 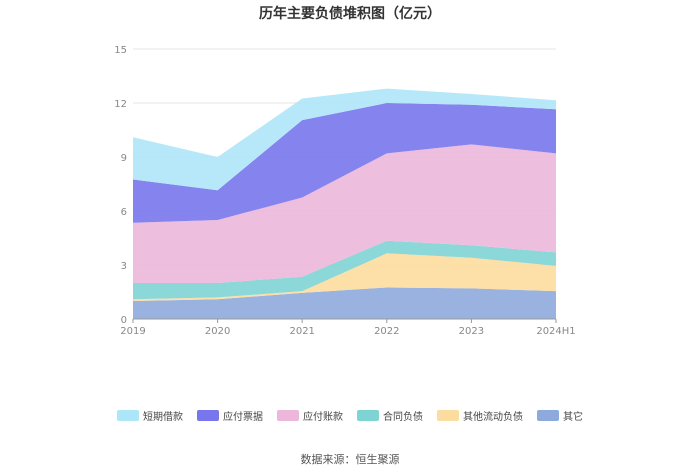 I want to click on legend-label: 应付票据, so click(x=243, y=417).